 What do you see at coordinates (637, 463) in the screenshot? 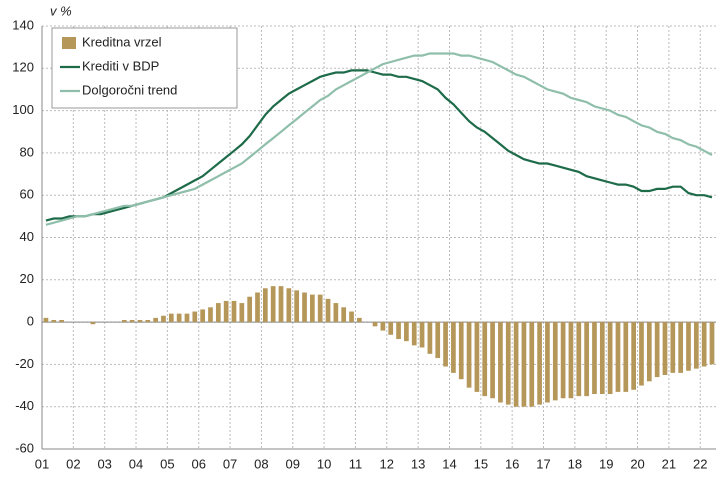
I see `x-tick-label: 20` at bounding box center [637, 463].